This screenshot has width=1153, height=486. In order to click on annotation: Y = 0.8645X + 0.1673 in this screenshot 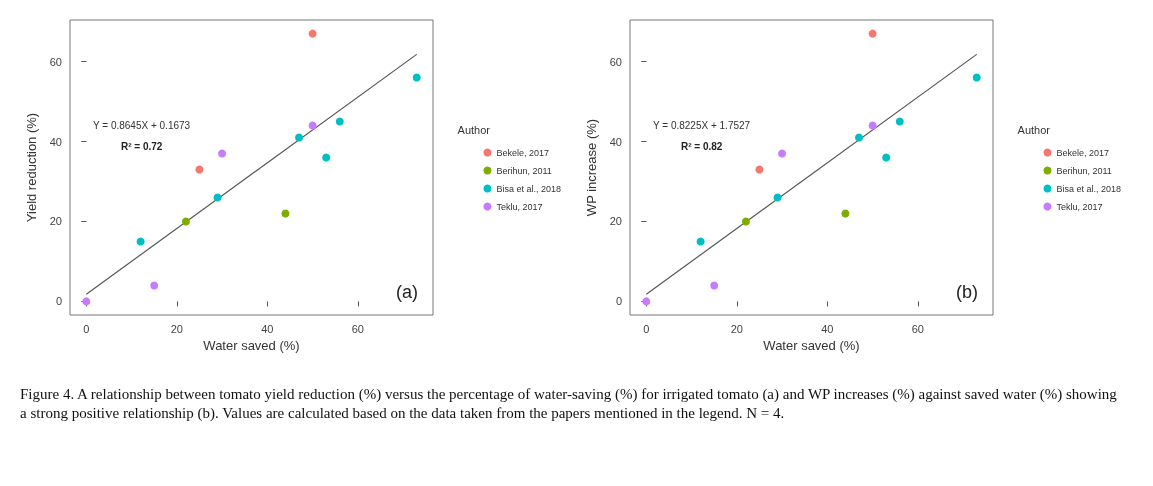, I will do `click(142, 125)`.